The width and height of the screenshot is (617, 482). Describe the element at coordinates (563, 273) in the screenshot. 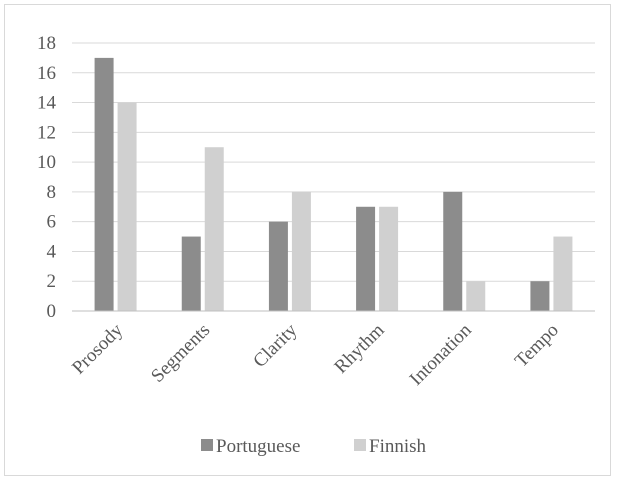

I see `bar-finnish-tempo` at that location.